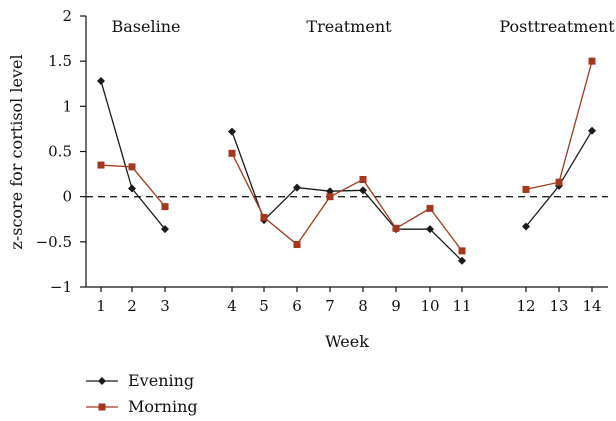 The height and width of the screenshot is (421, 616). What do you see at coordinates (132, 306) in the screenshot?
I see `x-tick-label: 2` at bounding box center [132, 306].